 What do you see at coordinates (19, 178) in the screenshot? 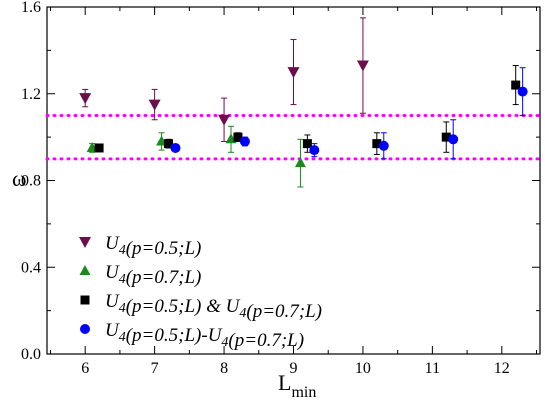
I see `y-axis-label: ω` at bounding box center [19, 178].